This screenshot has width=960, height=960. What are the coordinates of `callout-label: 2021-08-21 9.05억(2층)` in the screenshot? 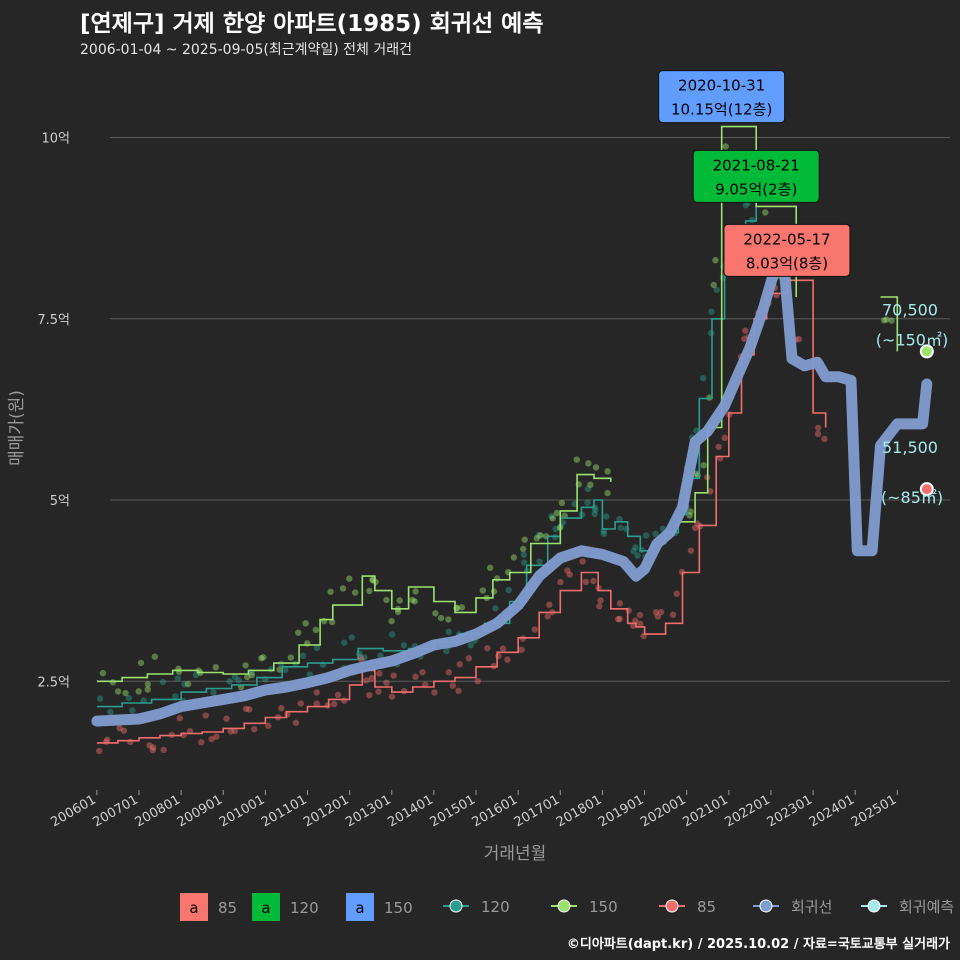 It's located at (756, 176).